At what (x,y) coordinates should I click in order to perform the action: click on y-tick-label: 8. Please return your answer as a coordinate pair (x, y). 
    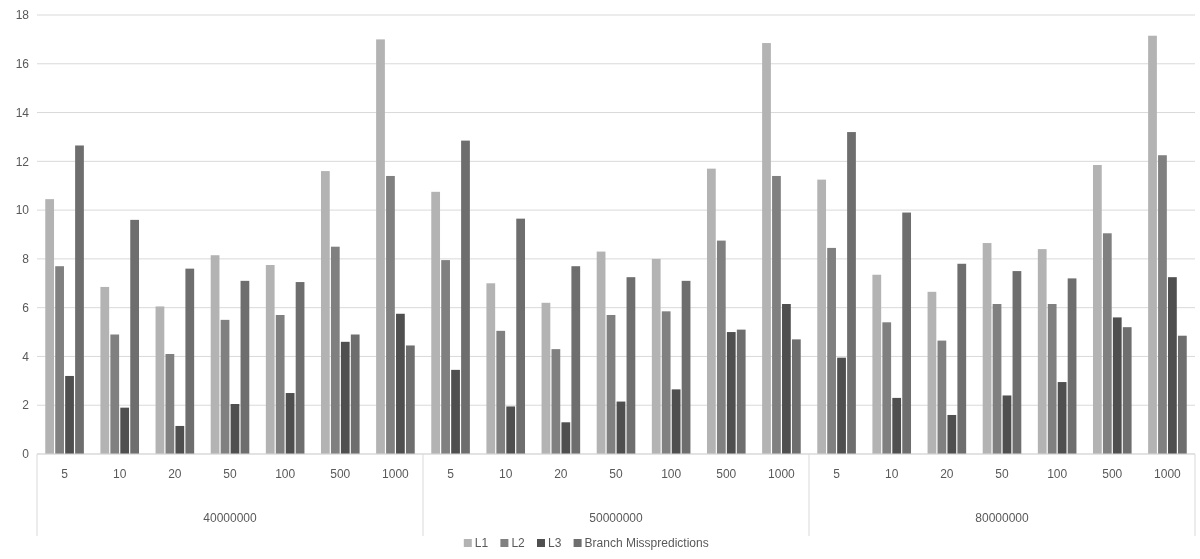
    Looking at the image, I should click on (26, 259).